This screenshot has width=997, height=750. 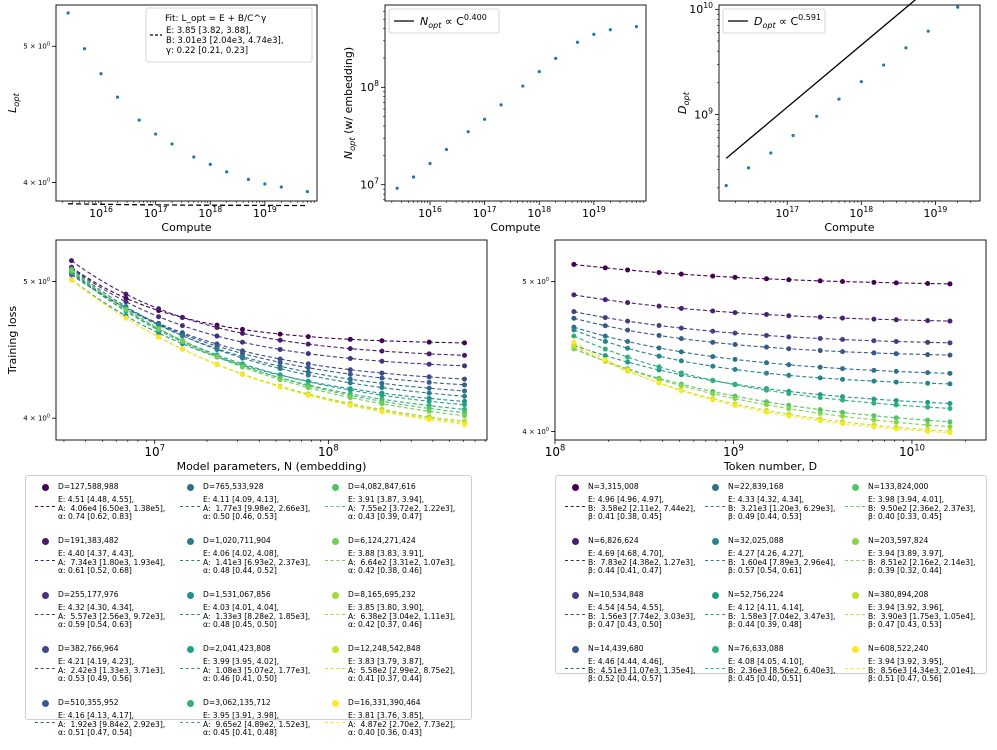 I want to click on legend-frame, so click(x=774, y=21).